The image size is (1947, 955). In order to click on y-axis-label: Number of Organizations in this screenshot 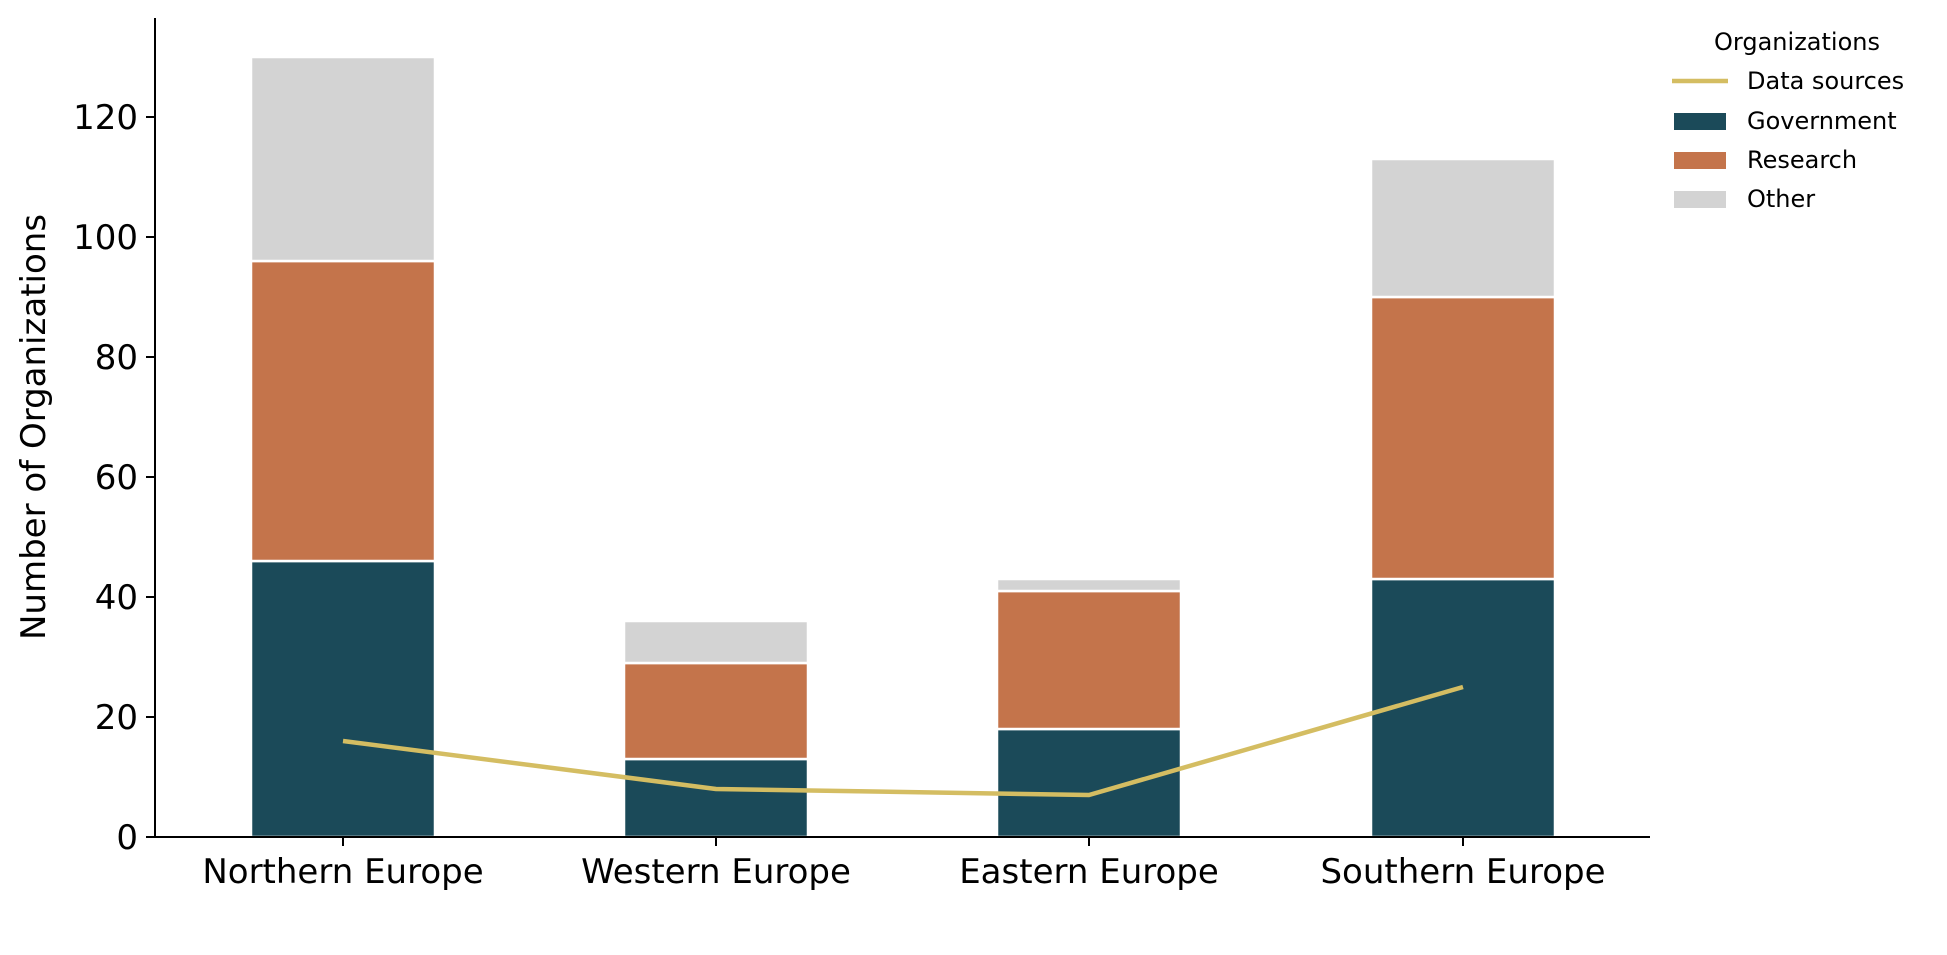, I will do `click(34, 427)`.